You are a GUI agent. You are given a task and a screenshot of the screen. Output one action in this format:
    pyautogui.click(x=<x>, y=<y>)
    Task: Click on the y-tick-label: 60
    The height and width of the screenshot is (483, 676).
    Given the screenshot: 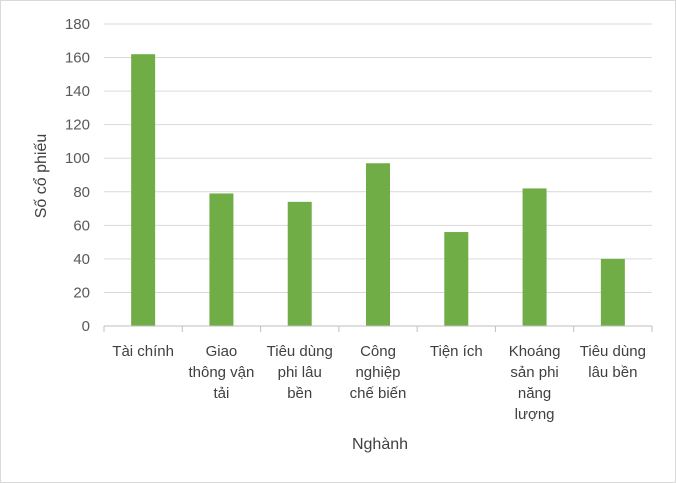 What is the action you would take?
    pyautogui.click(x=81, y=225)
    